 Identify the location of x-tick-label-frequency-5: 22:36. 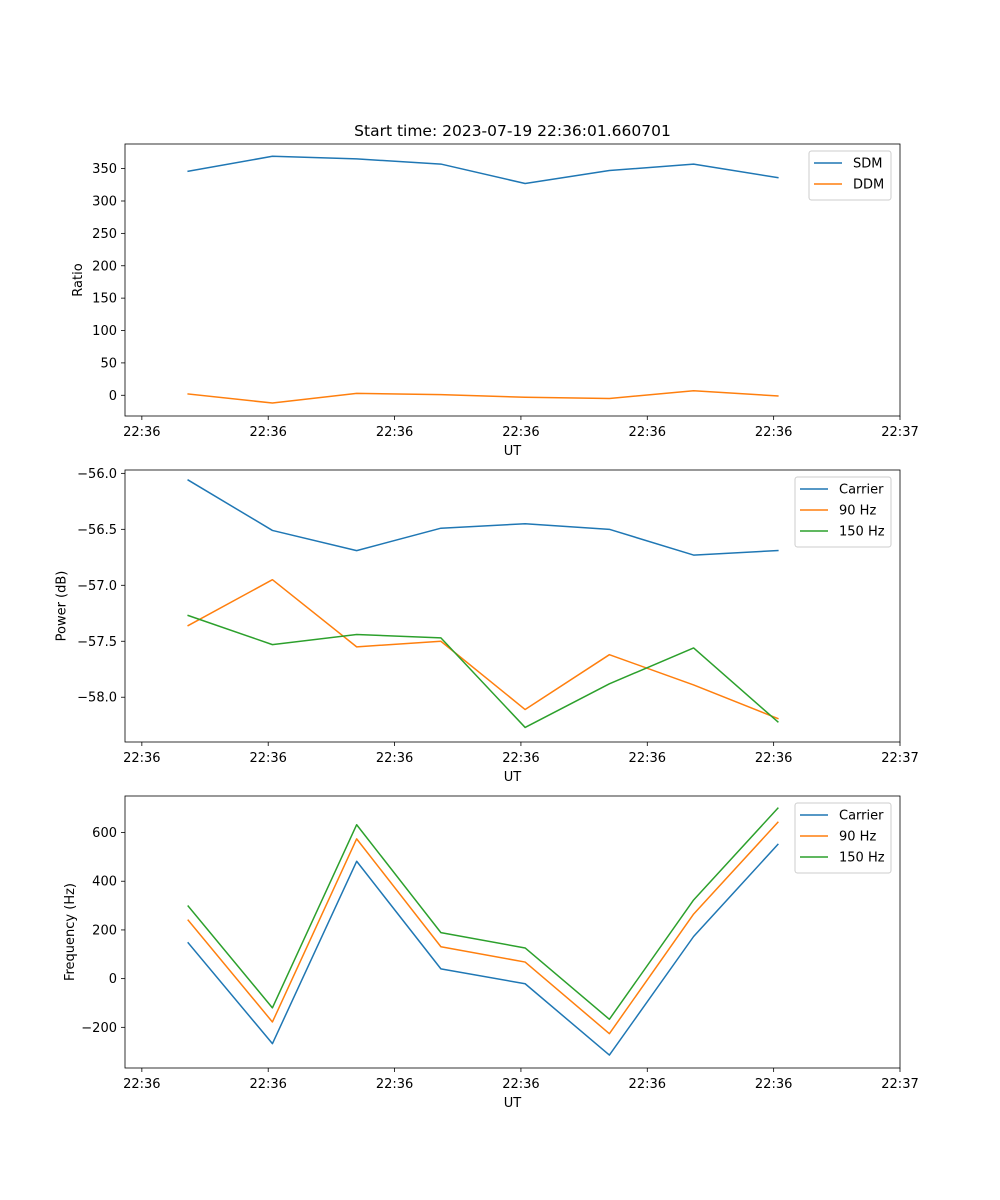
(773, 1084).